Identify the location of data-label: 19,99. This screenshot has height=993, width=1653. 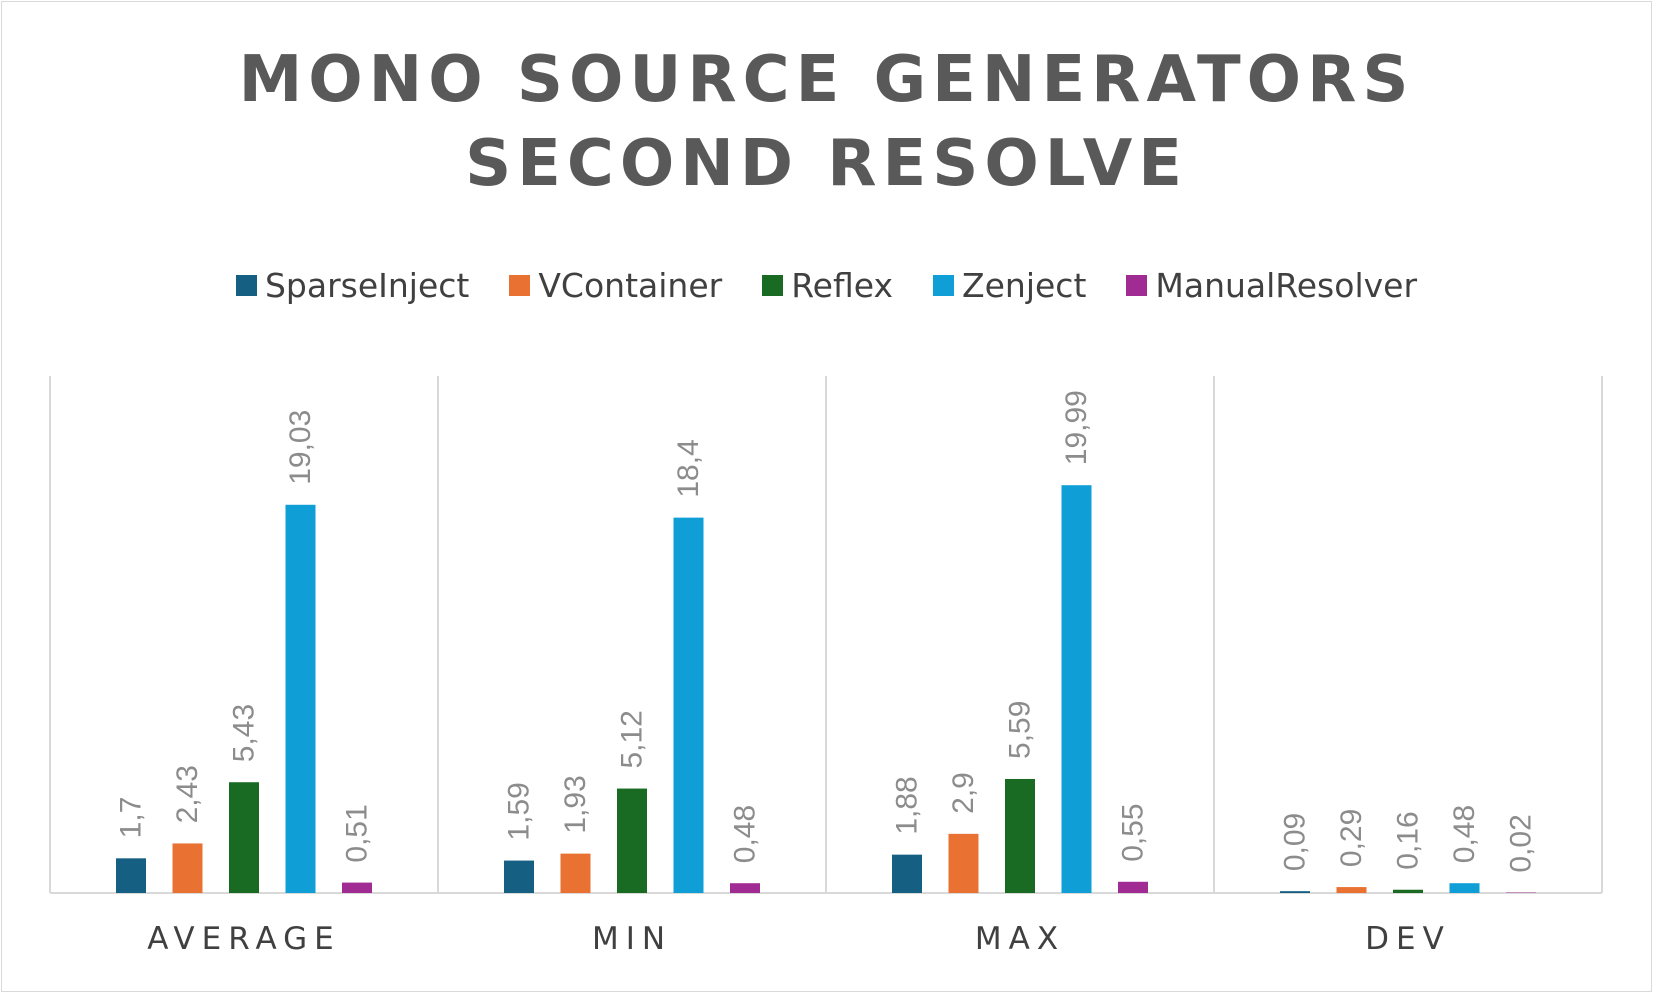
(1076, 427).